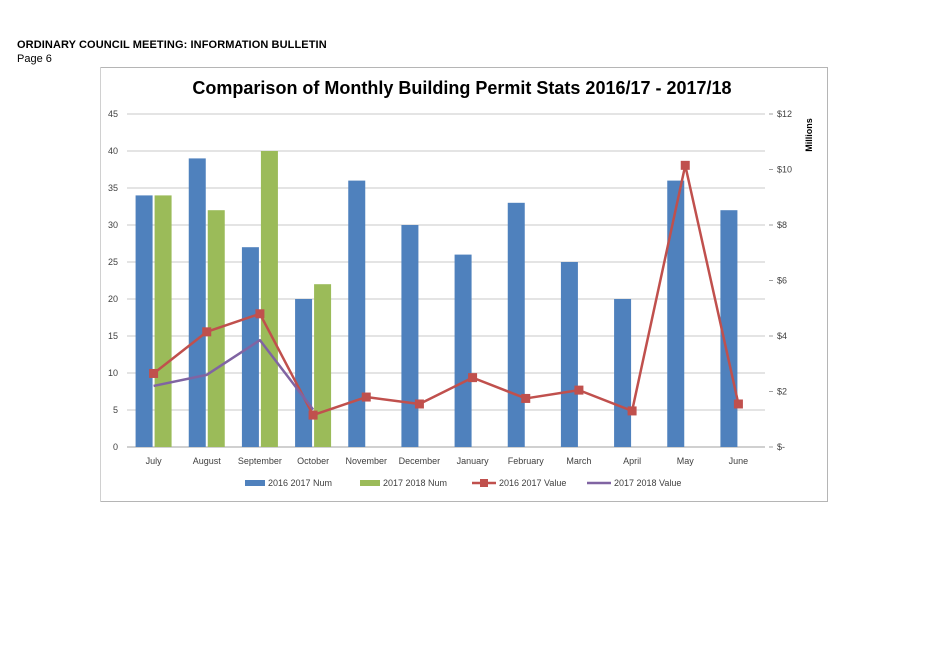 The image size is (929, 657). What do you see at coordinates (113, 114) in the screenshot?
I see `y-left-tick-label: 45` at bounding box center [113, 114].